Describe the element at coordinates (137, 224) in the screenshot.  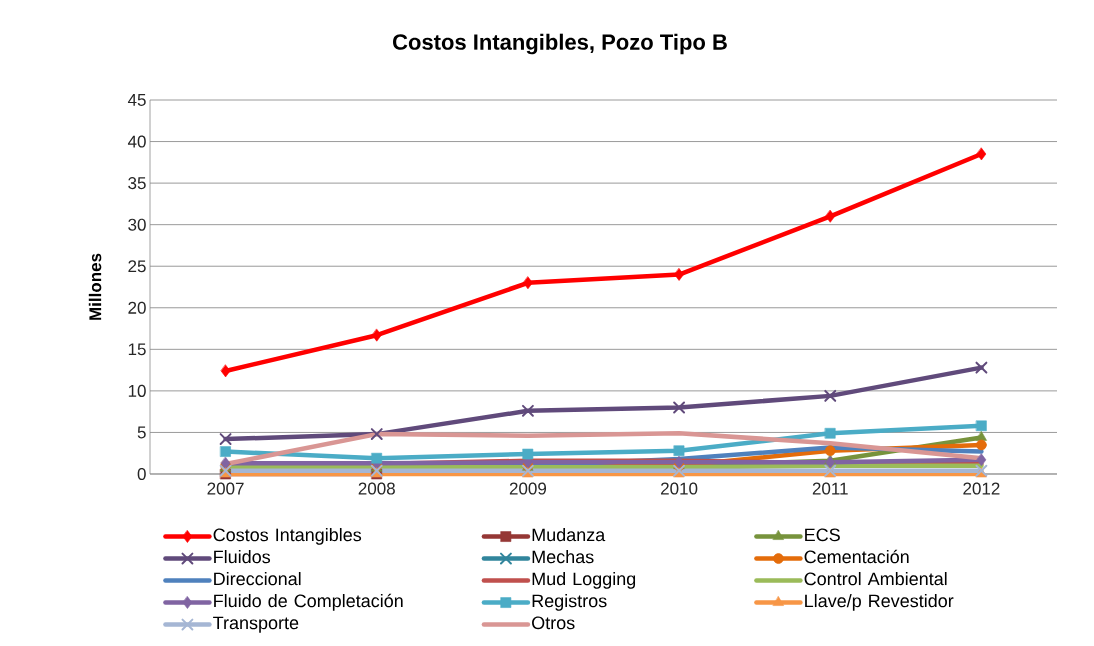
I see `y-tick-label: 30` at that location.